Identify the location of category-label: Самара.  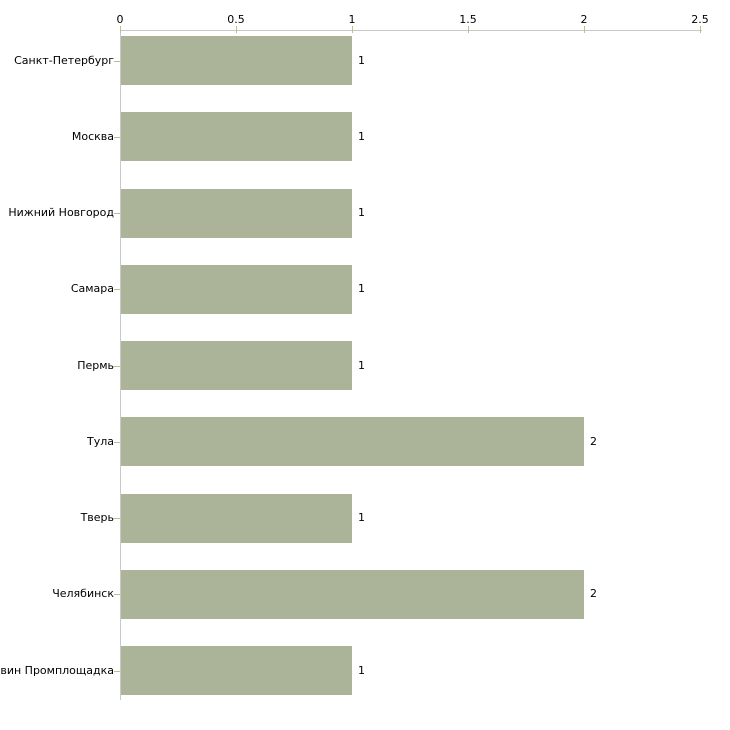
(92, 289).